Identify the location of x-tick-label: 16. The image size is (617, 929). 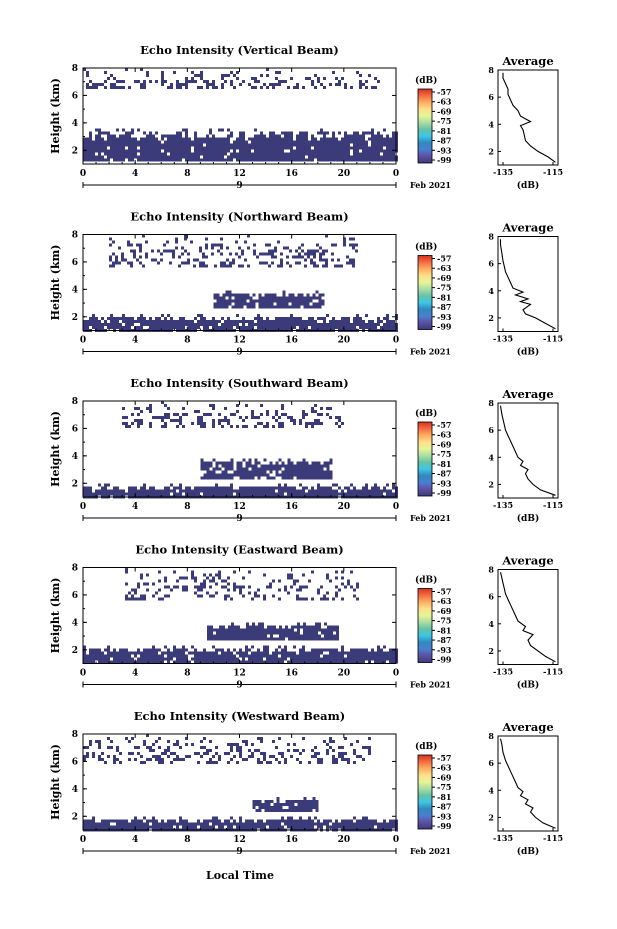
(291, 507).